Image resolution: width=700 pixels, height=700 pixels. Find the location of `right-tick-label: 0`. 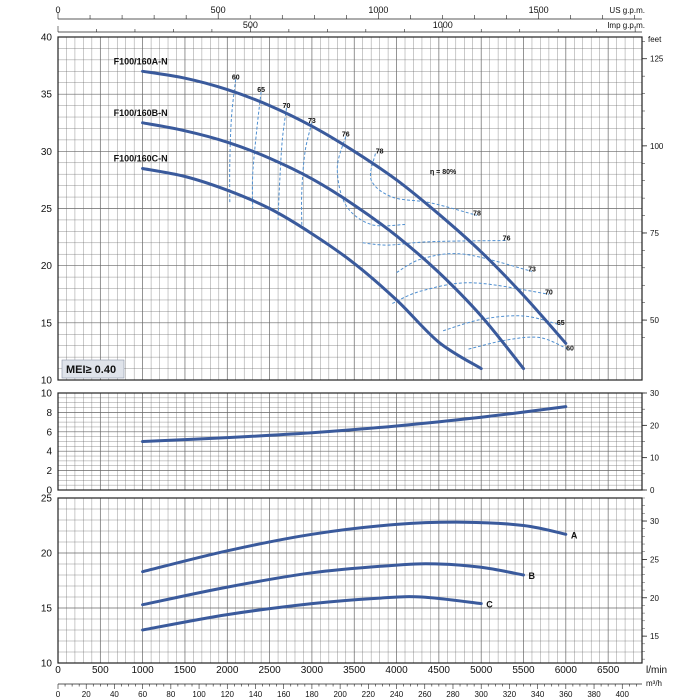

right-tick-label: 0 is located at coordinates (652, 490).